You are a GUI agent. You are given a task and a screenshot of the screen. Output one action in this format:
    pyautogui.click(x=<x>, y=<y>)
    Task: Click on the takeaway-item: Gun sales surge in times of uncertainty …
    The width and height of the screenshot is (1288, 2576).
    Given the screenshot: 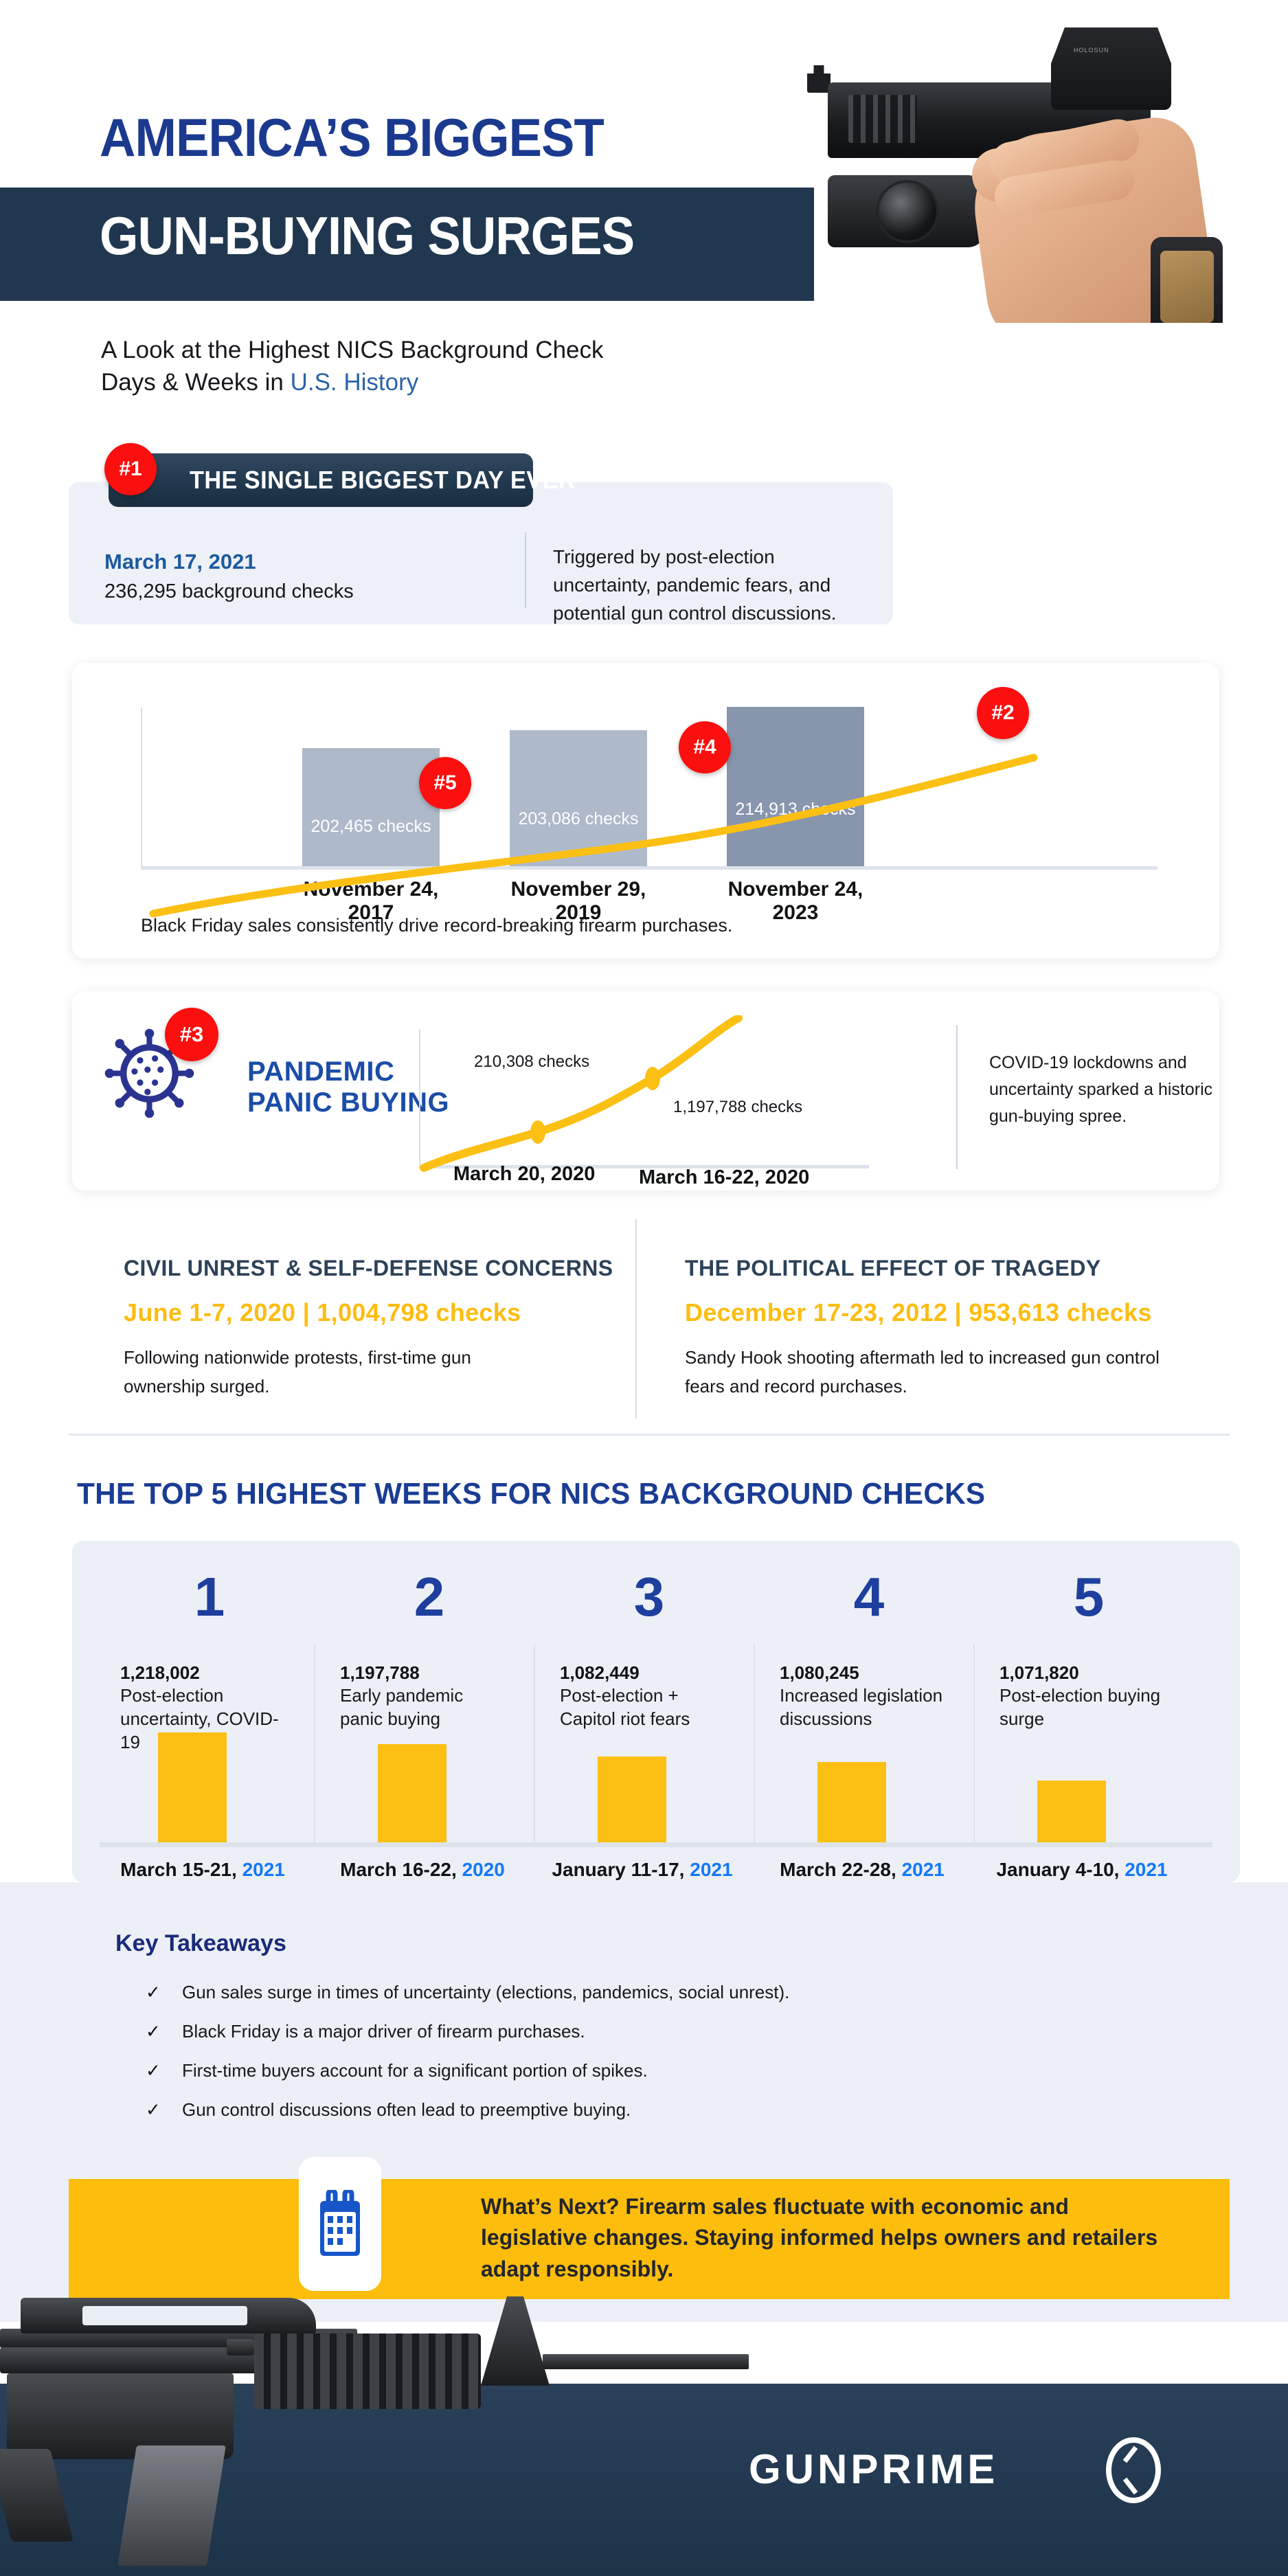 What is the action you would take?
    pyautogui.click(x=486, y=1992)
    